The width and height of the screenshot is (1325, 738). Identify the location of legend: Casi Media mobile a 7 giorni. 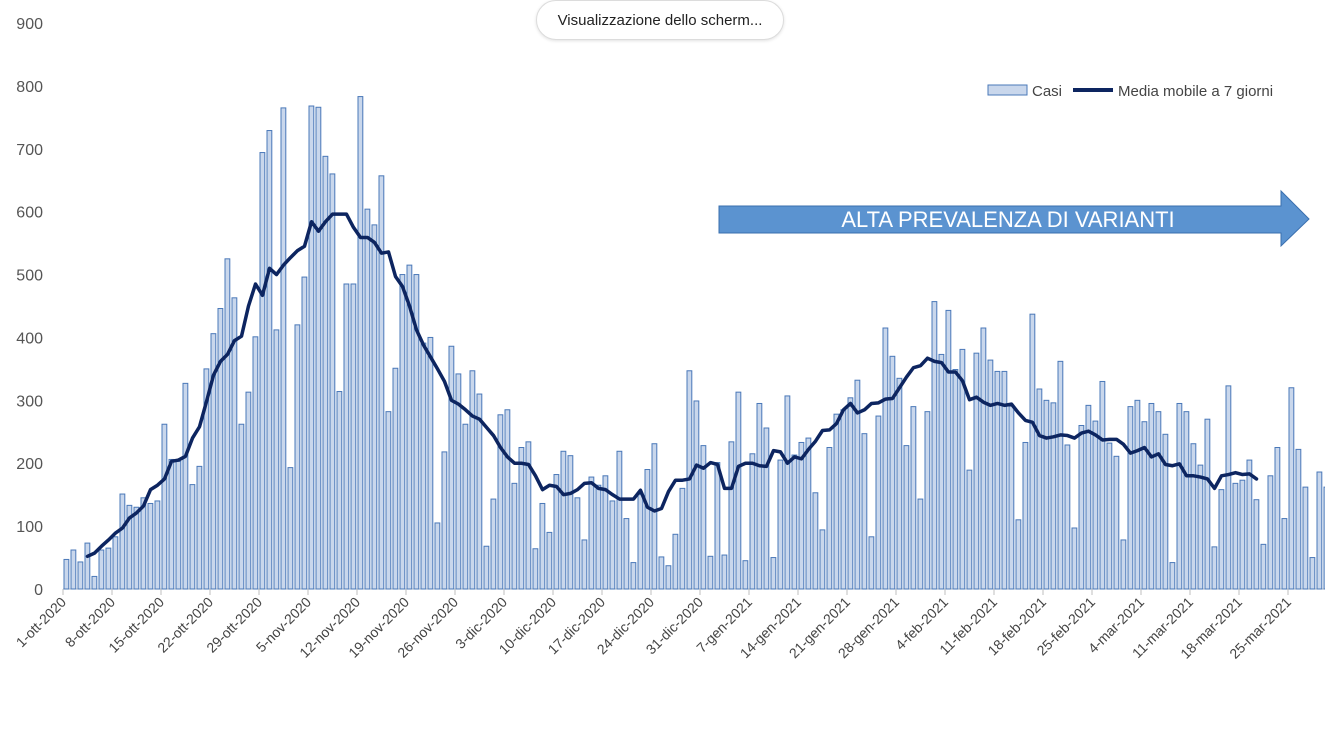
(1130, 91).